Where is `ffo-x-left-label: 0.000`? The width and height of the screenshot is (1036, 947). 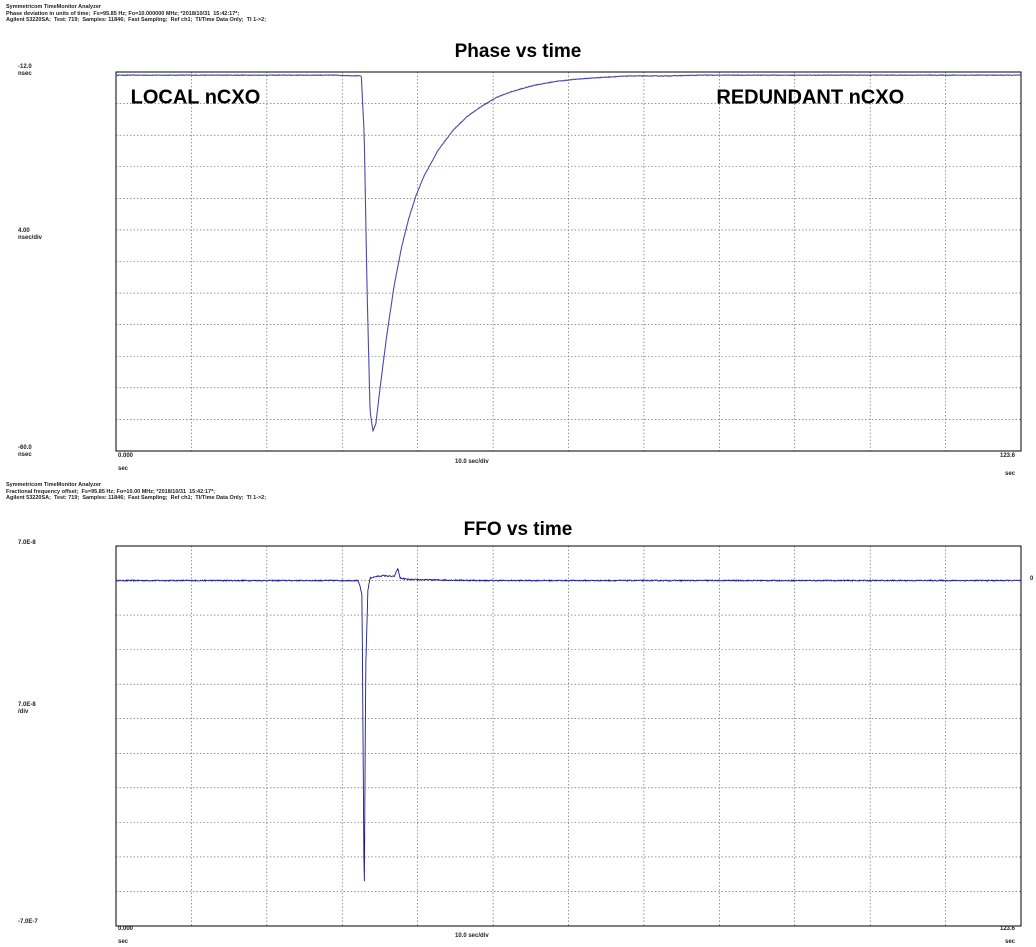
ffo-x-left-label: 0.000 is located at coordinates (126, 929).